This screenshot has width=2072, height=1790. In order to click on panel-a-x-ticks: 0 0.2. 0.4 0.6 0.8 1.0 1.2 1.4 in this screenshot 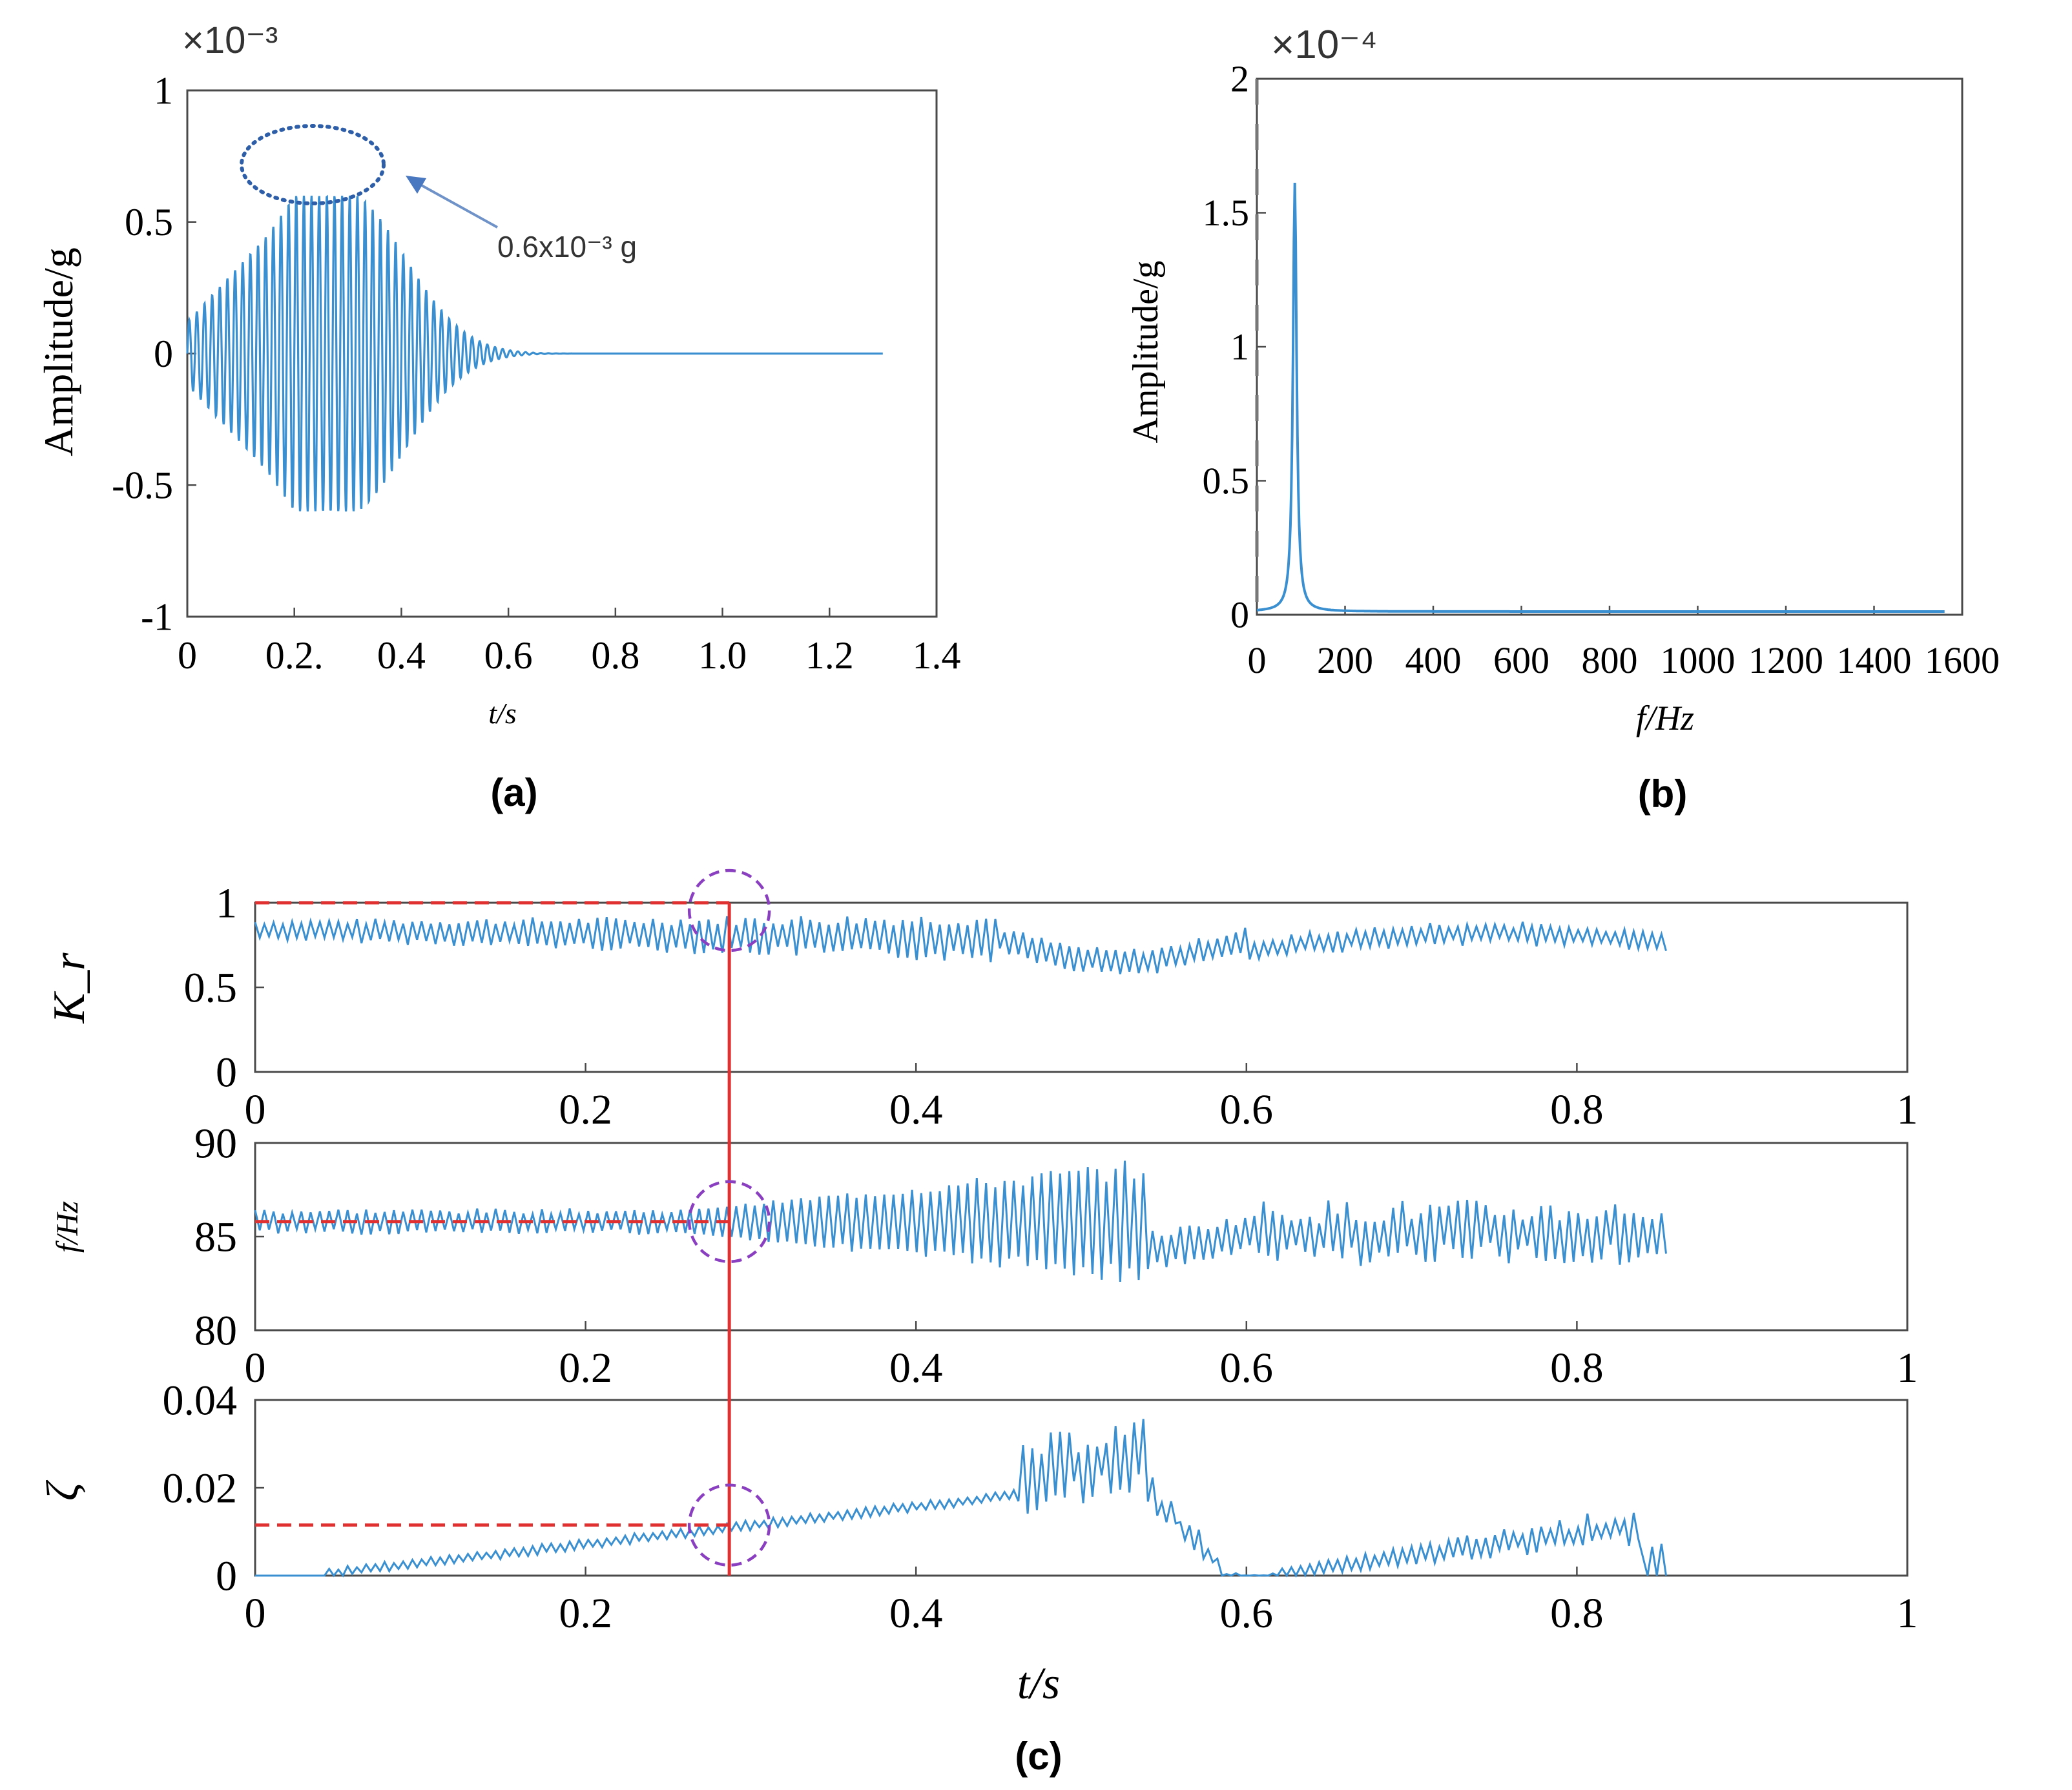, I will do `click(569, 642)`.